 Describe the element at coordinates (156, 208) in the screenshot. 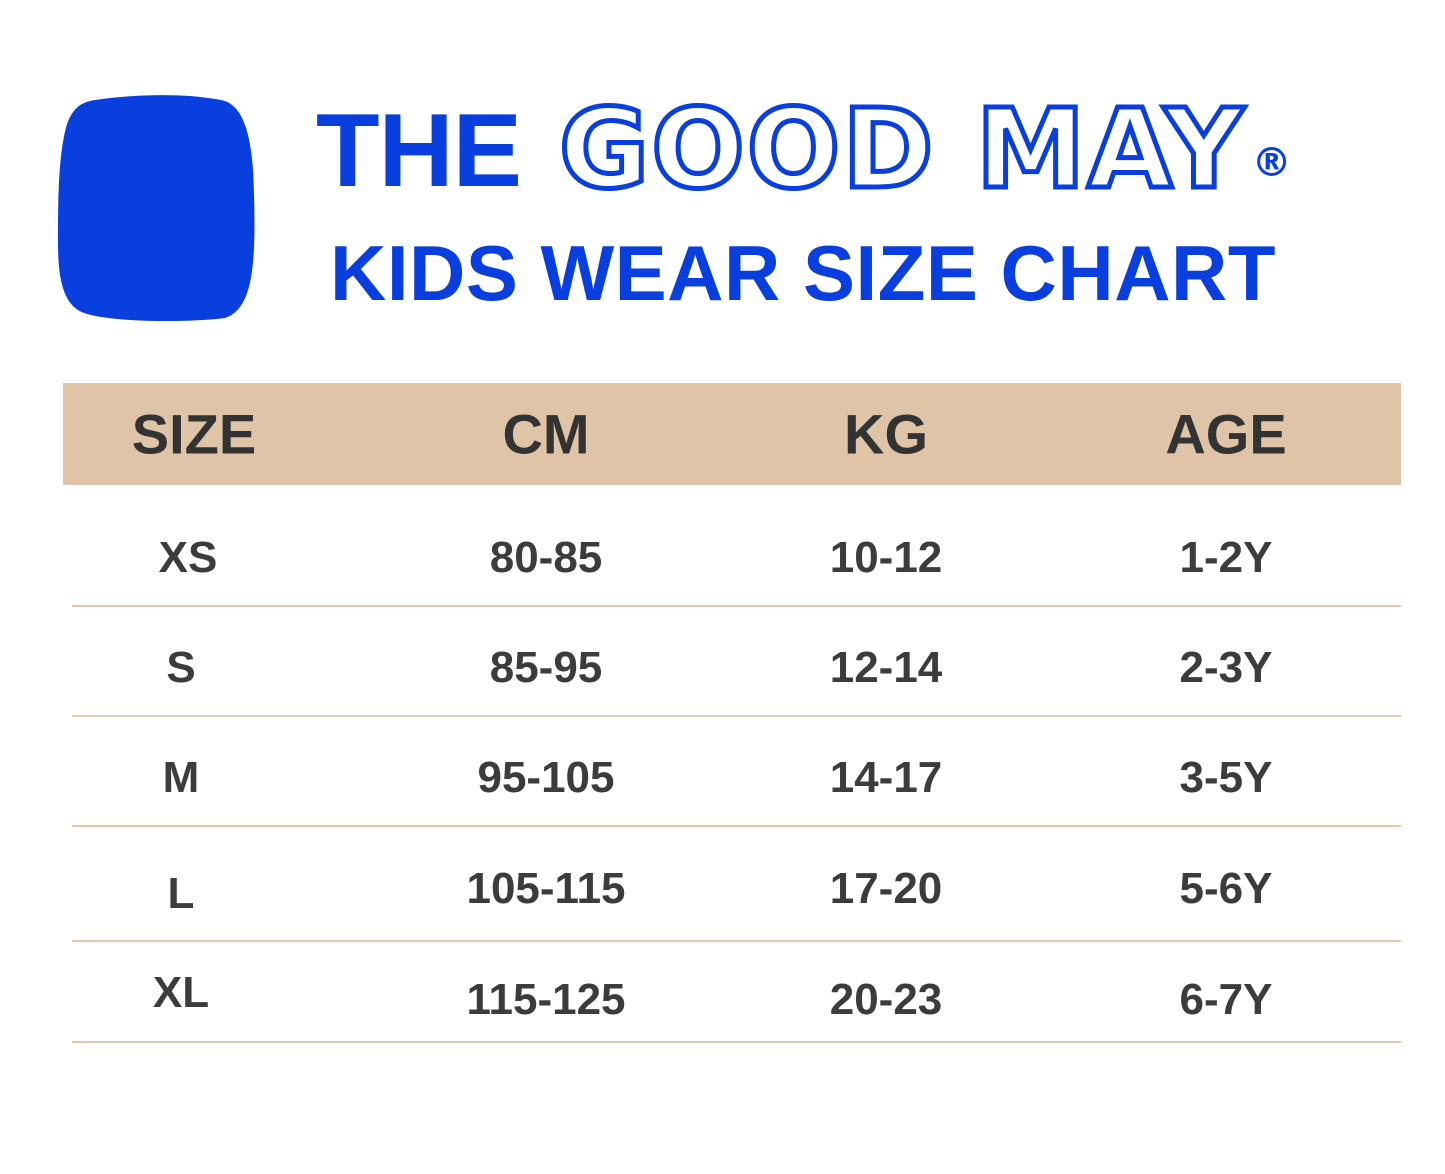

I see `logo-blob` at that location.